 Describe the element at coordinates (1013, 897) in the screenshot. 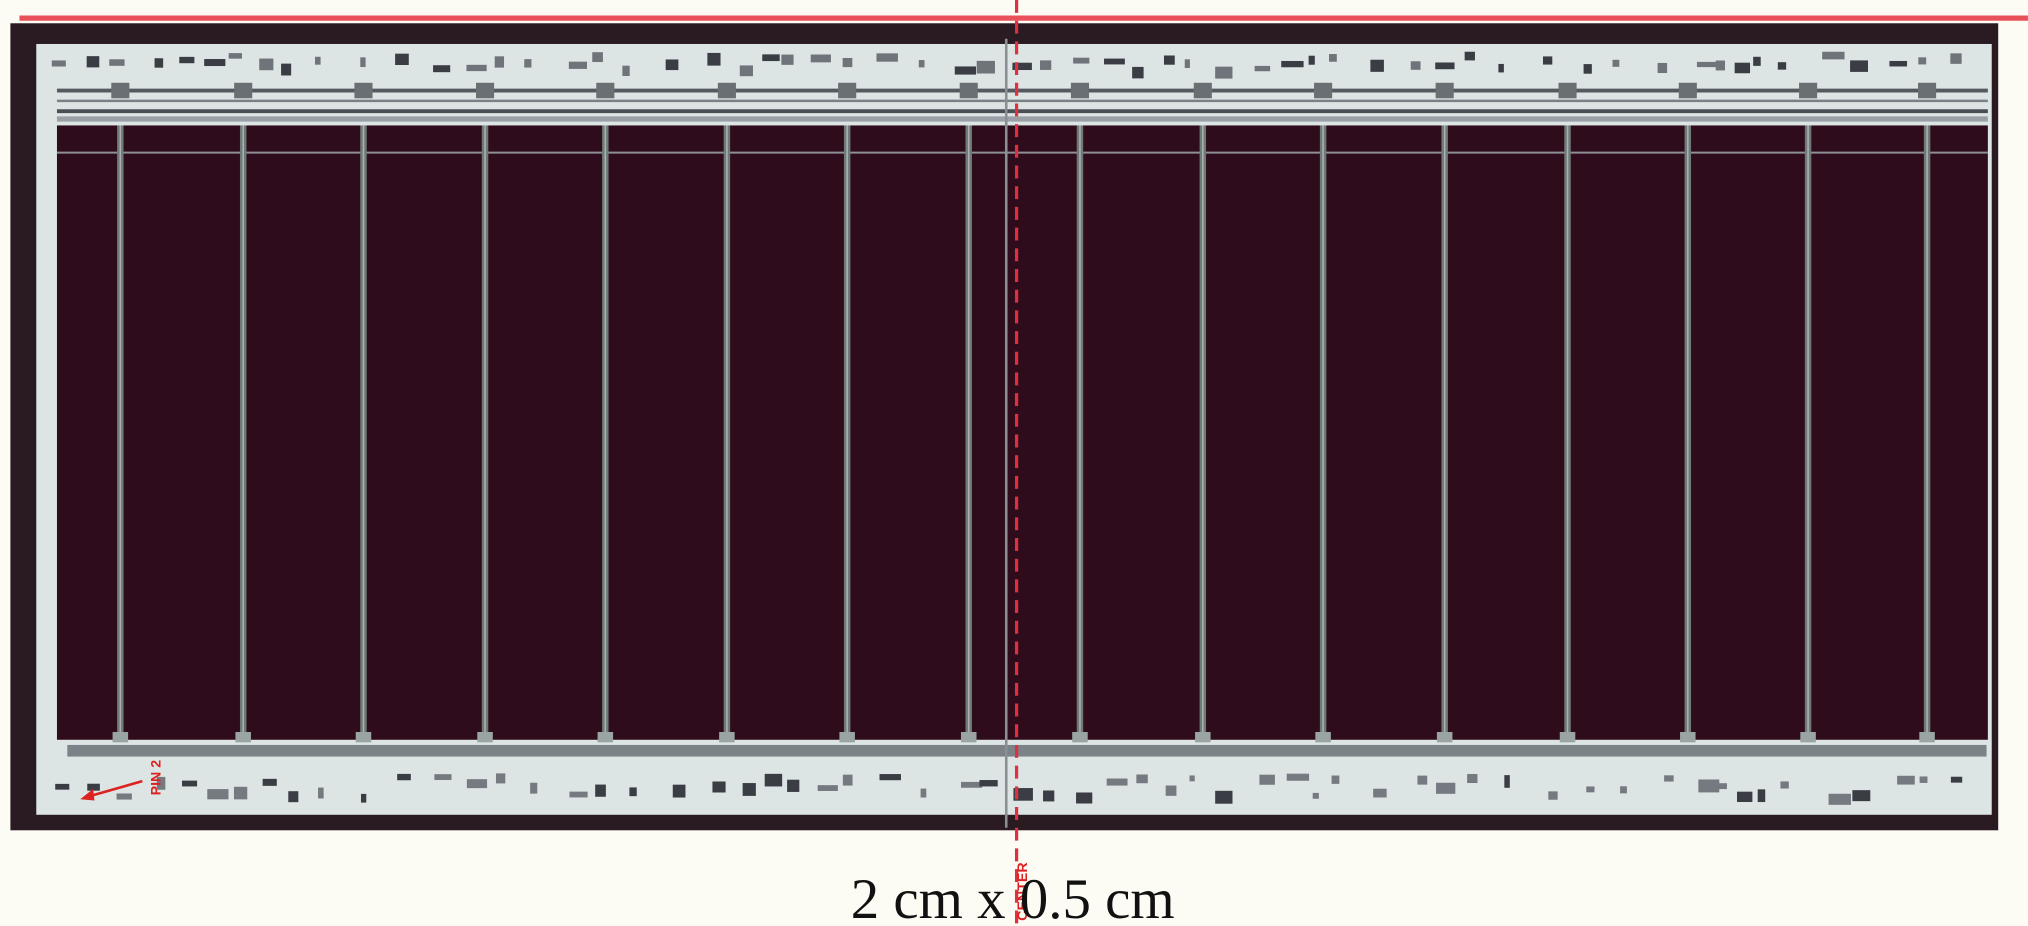

I see `caption: 2 cm x 0.5 cm` at that location.